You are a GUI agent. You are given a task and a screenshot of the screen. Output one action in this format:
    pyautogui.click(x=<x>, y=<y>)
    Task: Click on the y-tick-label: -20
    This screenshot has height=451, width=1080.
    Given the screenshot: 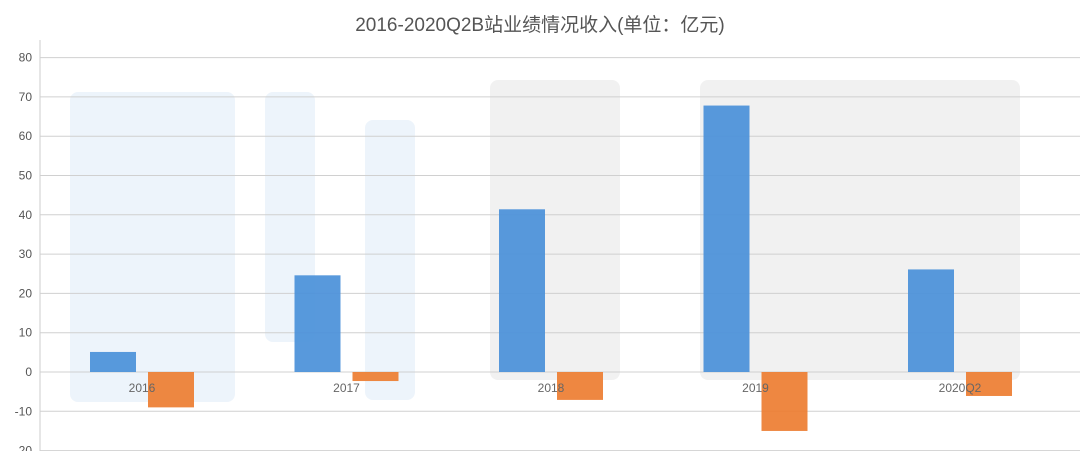 What is the action you would take?
    pyautogui.click(x=24, y=447)
    